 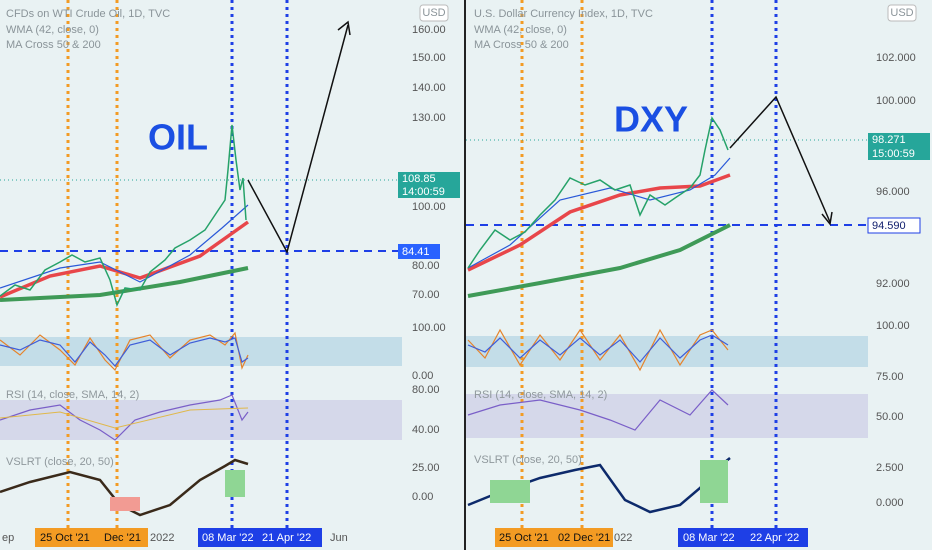 I want to click on indicator-axis-label: 0.000, so click(x=890, y=503).